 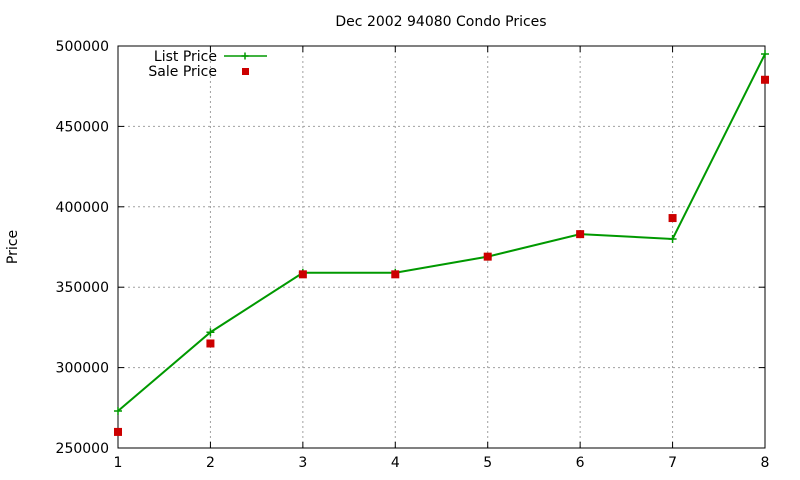 What do you see at coordinates (82, 288) in the screenshot?
I see `y-tick-label: 350000` at bounding box center [82, 288].